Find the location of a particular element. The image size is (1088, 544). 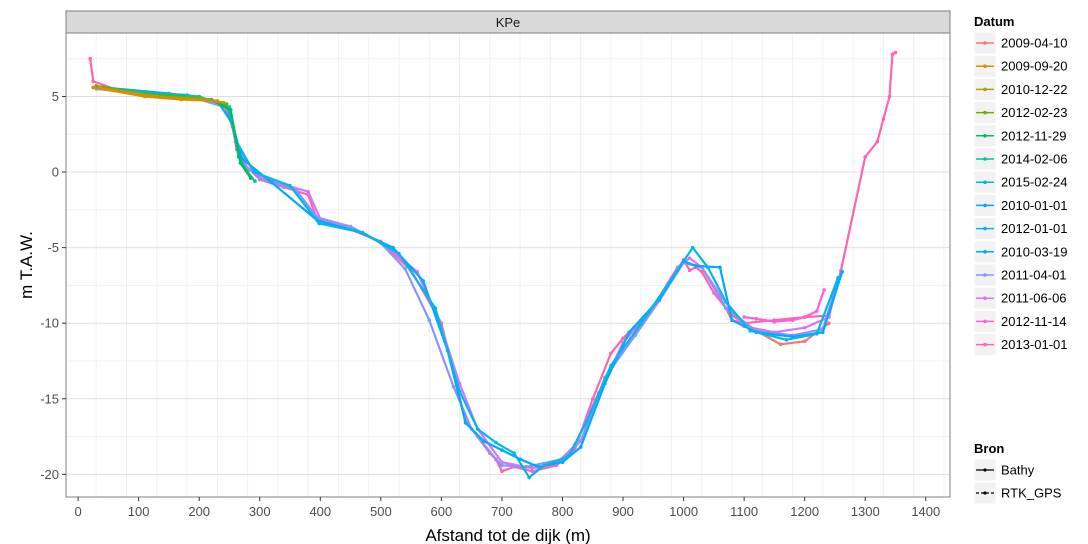

facet-strip is located at coordinates (508, 22).